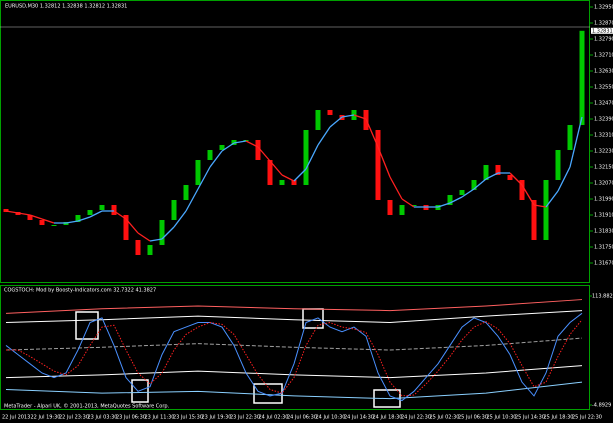  Describe the element at coordinates (603, 200) in the screenshot. I see `y-tick-label: 1.31990` at that location.